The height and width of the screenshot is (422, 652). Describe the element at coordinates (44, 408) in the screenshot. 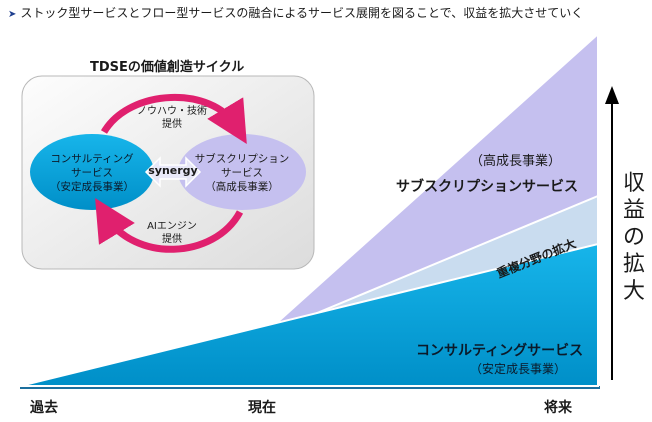

I see `timeline-past: 過去` at that location.